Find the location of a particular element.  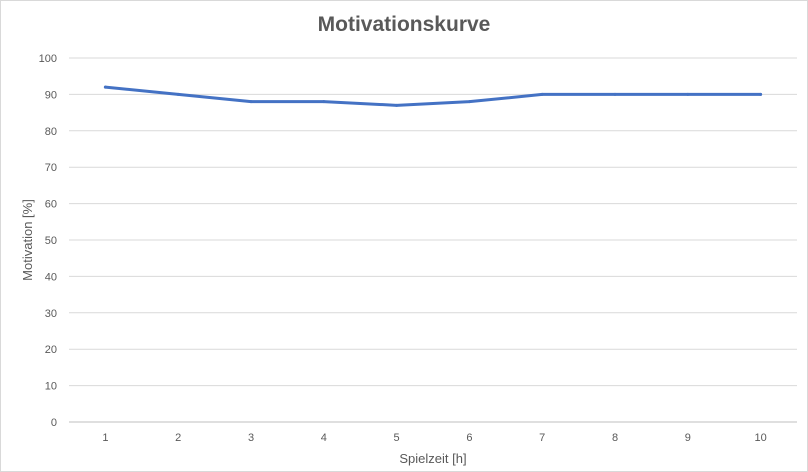

chart-title: Motivationskurve is located at coordinates (404, 24).